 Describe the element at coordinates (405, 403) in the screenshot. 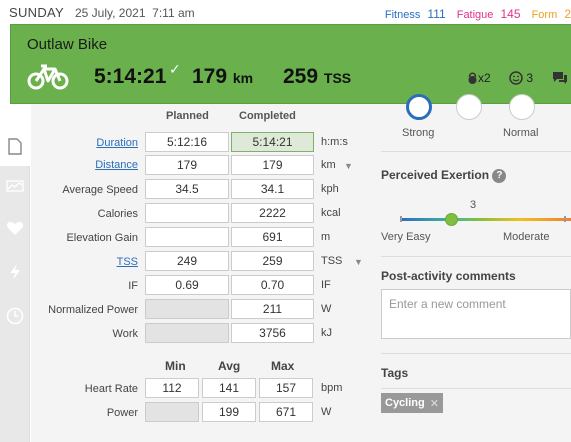

I see `tag-label: Cycling` at that location.